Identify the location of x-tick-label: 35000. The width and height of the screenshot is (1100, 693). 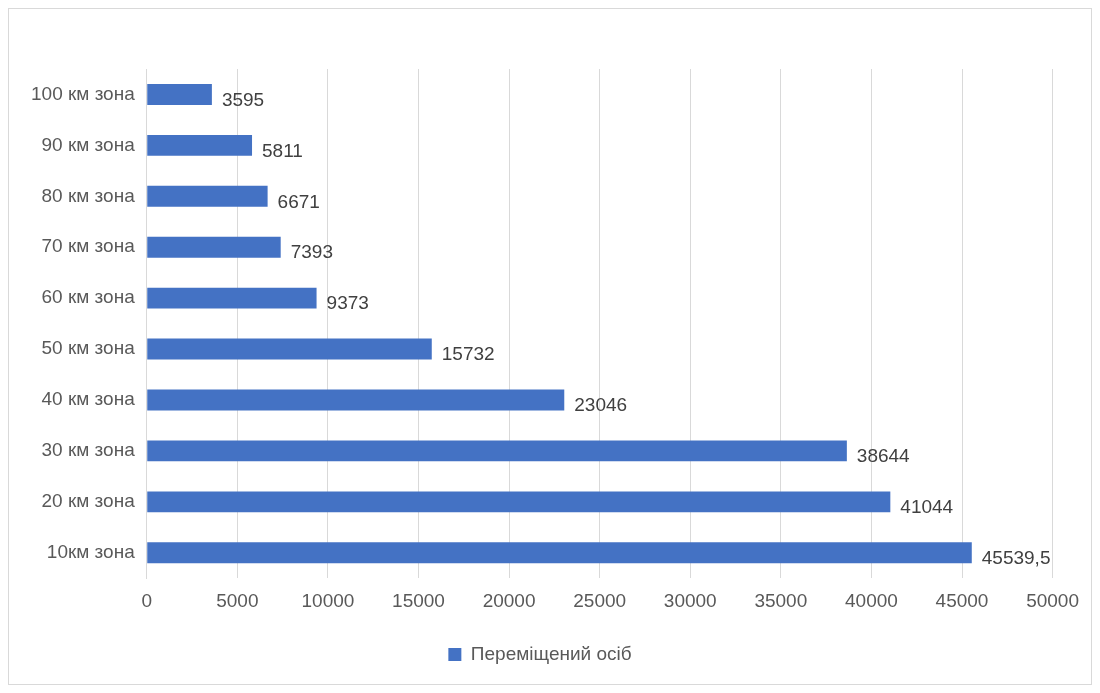
(781, 600).